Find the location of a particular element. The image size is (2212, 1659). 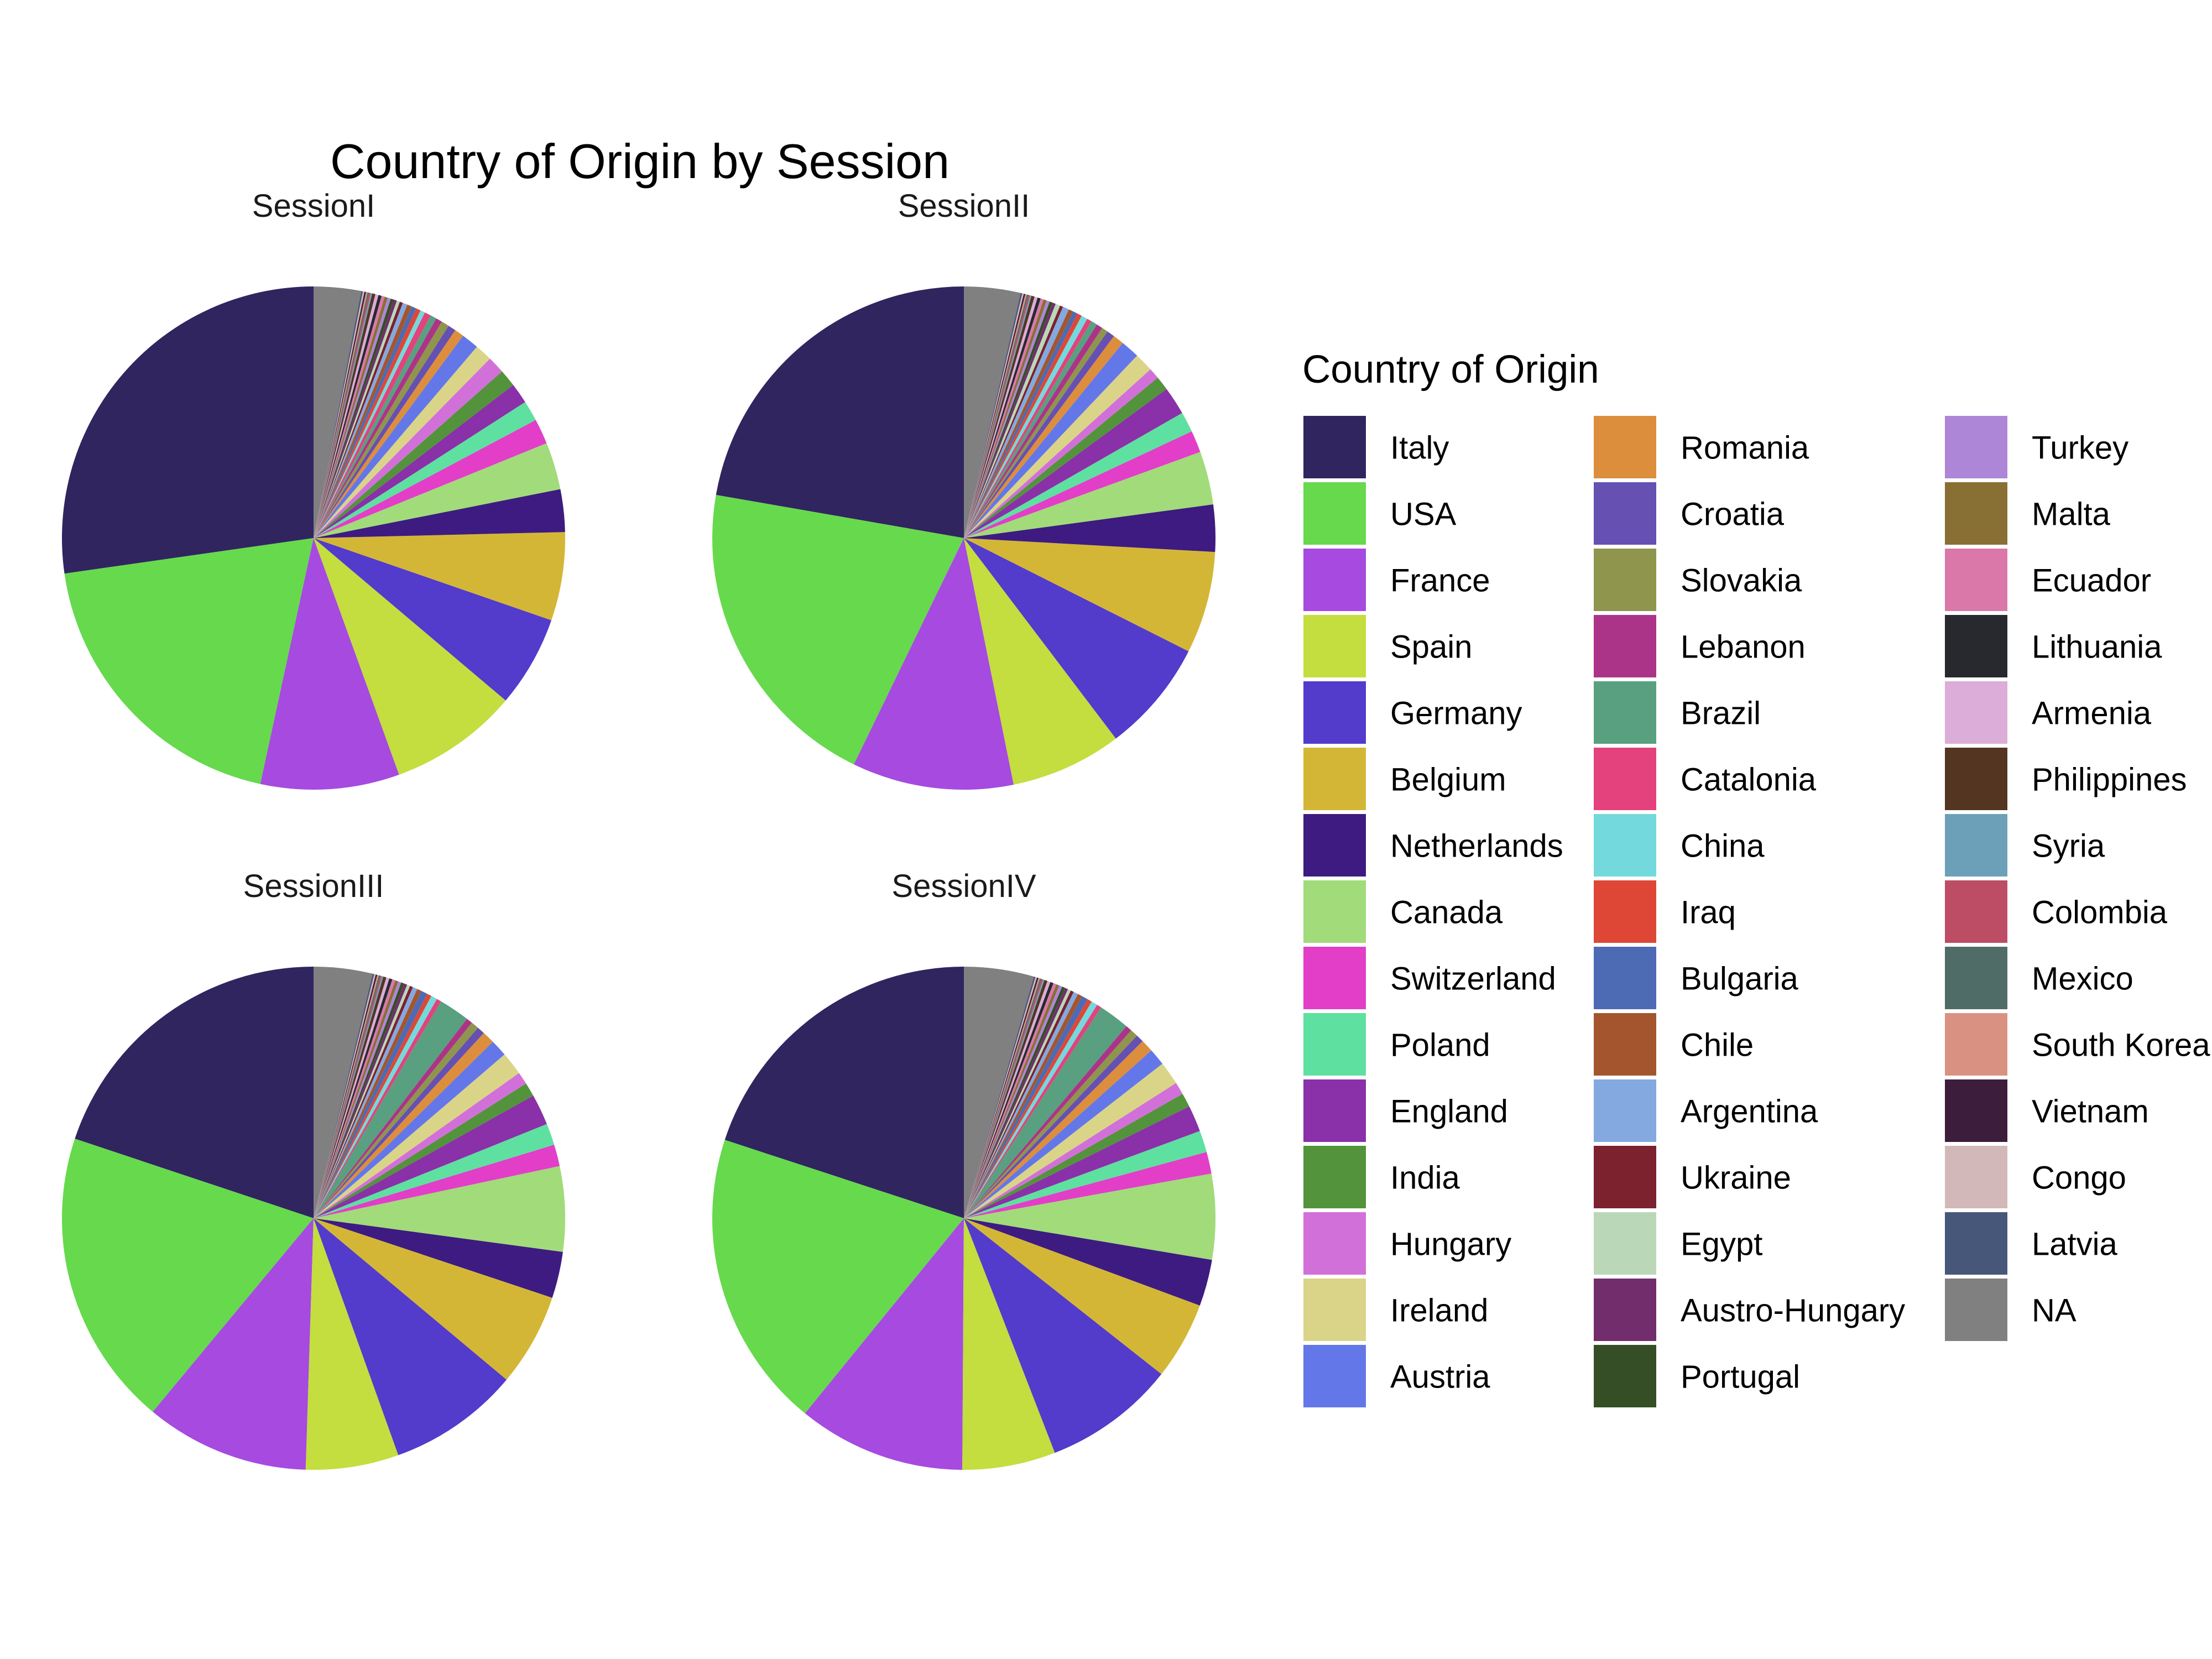

legend-item-chile: Chile is located at coordinates (1674, 1045).